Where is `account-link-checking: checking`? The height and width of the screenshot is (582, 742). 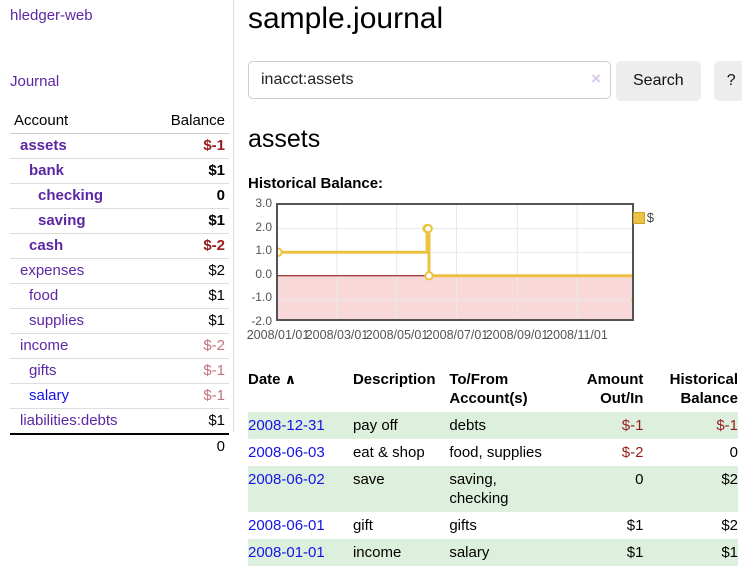
account-link-checking: checking is located at coordinates (71, 195).